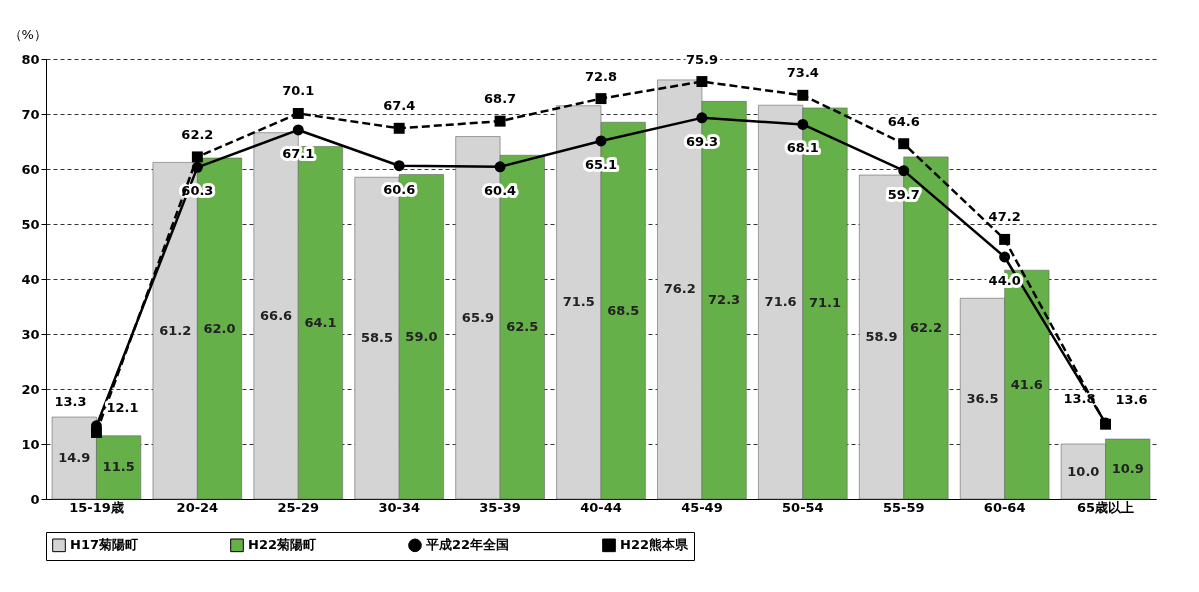 The image size is (1199, 592). I want to click on data-label: 12.1, so click(122, 408).